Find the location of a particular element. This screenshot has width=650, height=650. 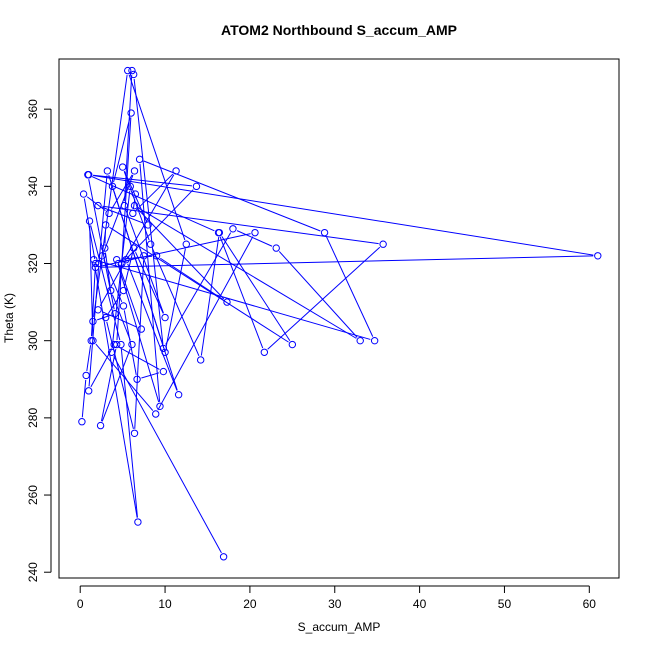

y-tick-label: 240 is located at coordinates (33, 572).